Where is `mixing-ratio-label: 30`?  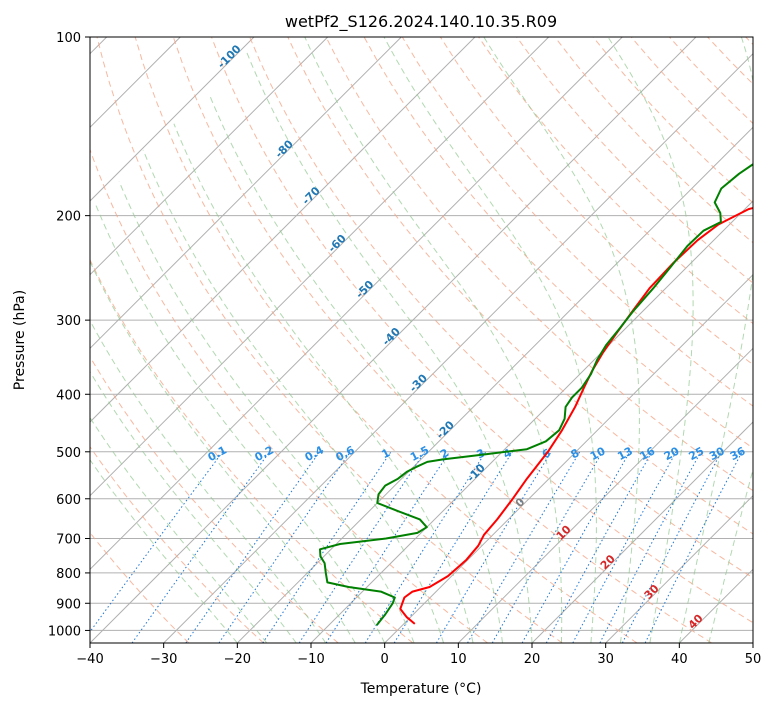
mixing-ratio-label: 30 is located at coordinates (717, 453).